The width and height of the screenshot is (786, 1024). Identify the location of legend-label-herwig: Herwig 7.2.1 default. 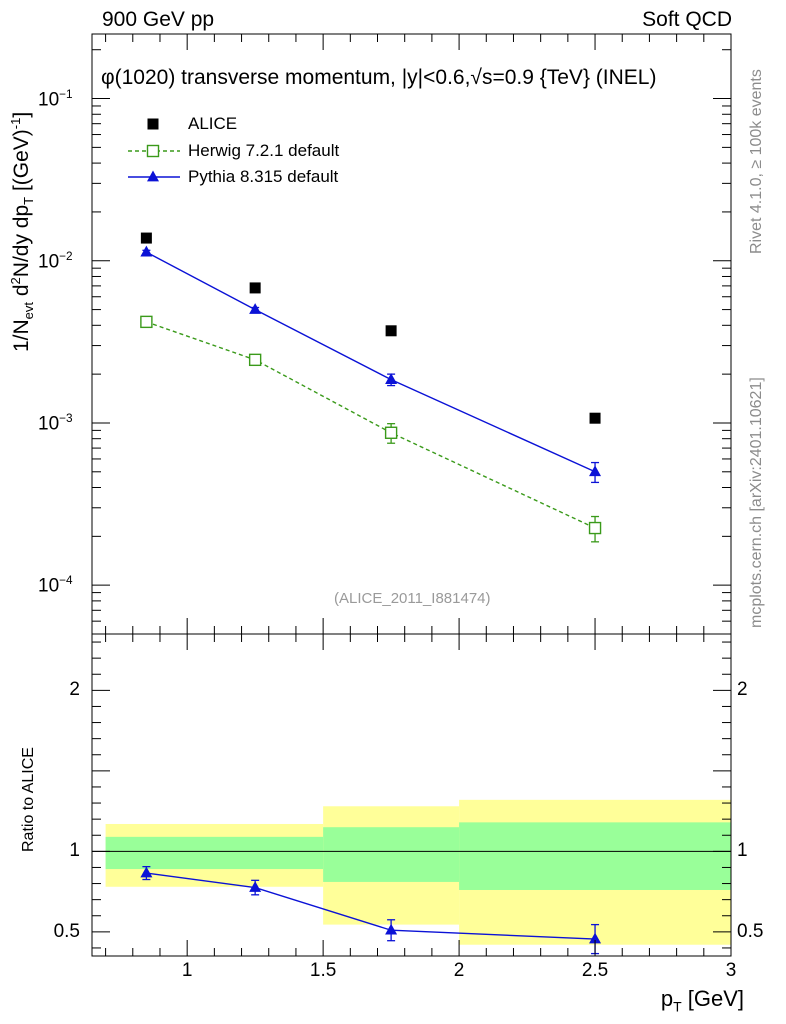
(264, 150).